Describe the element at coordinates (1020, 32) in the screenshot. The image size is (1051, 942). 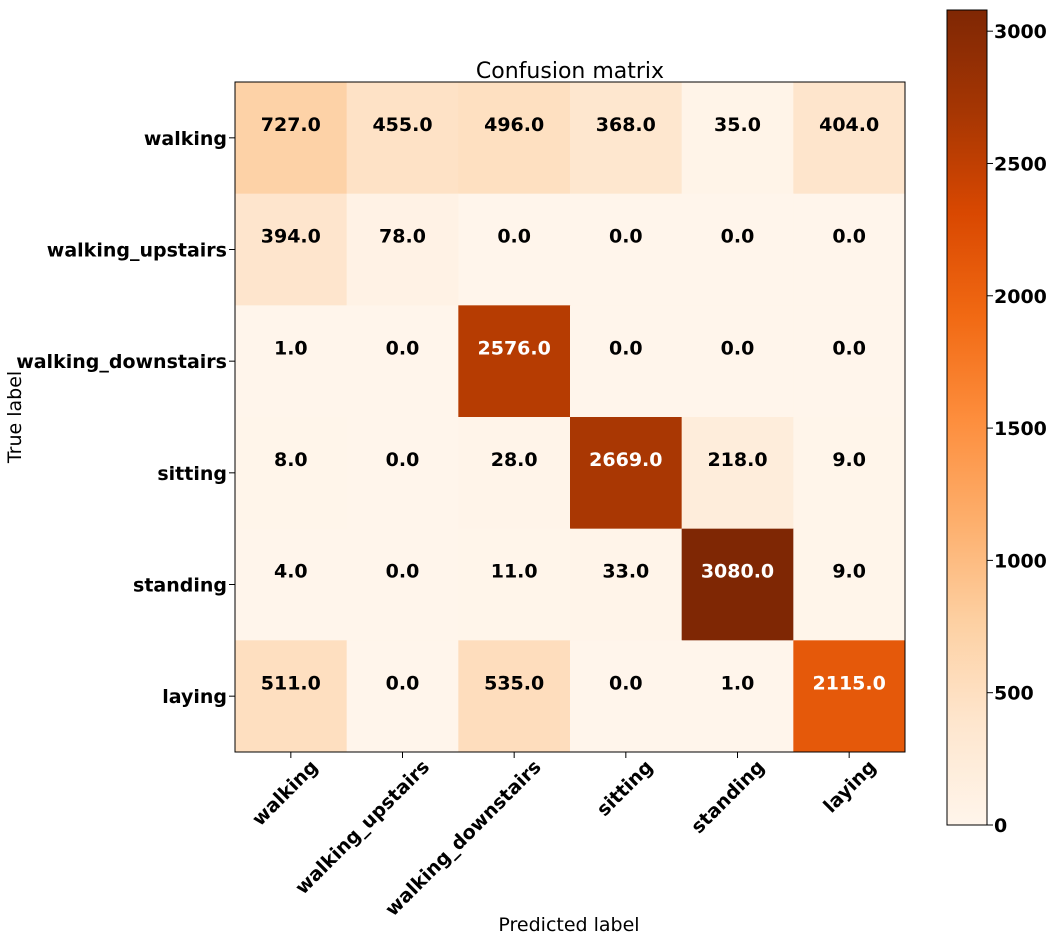
I see `colorbar-tick-label: 3000` at that location.